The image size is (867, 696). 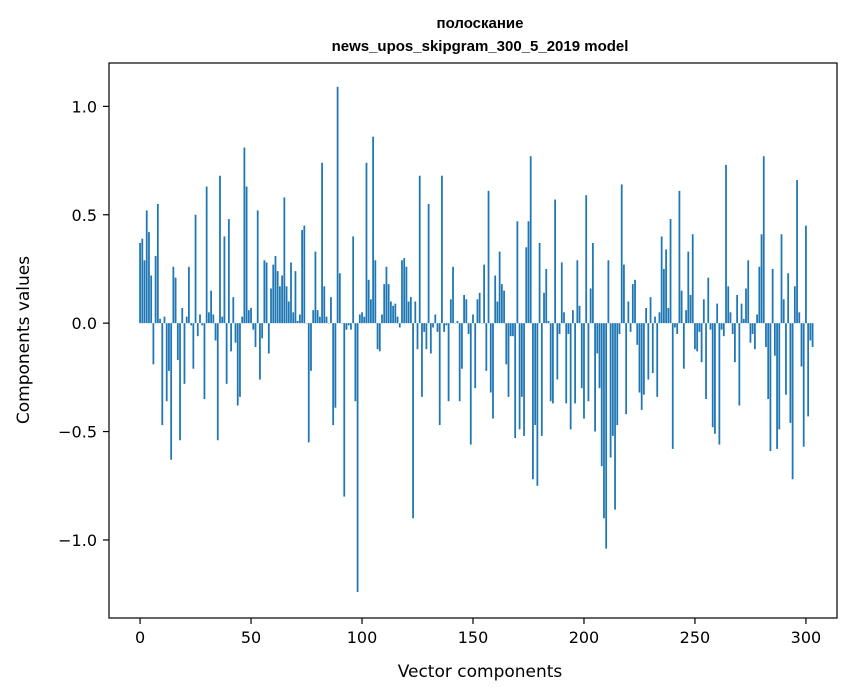 I want to click on y-tick-label: −0.5, so click(x=77, y=432).